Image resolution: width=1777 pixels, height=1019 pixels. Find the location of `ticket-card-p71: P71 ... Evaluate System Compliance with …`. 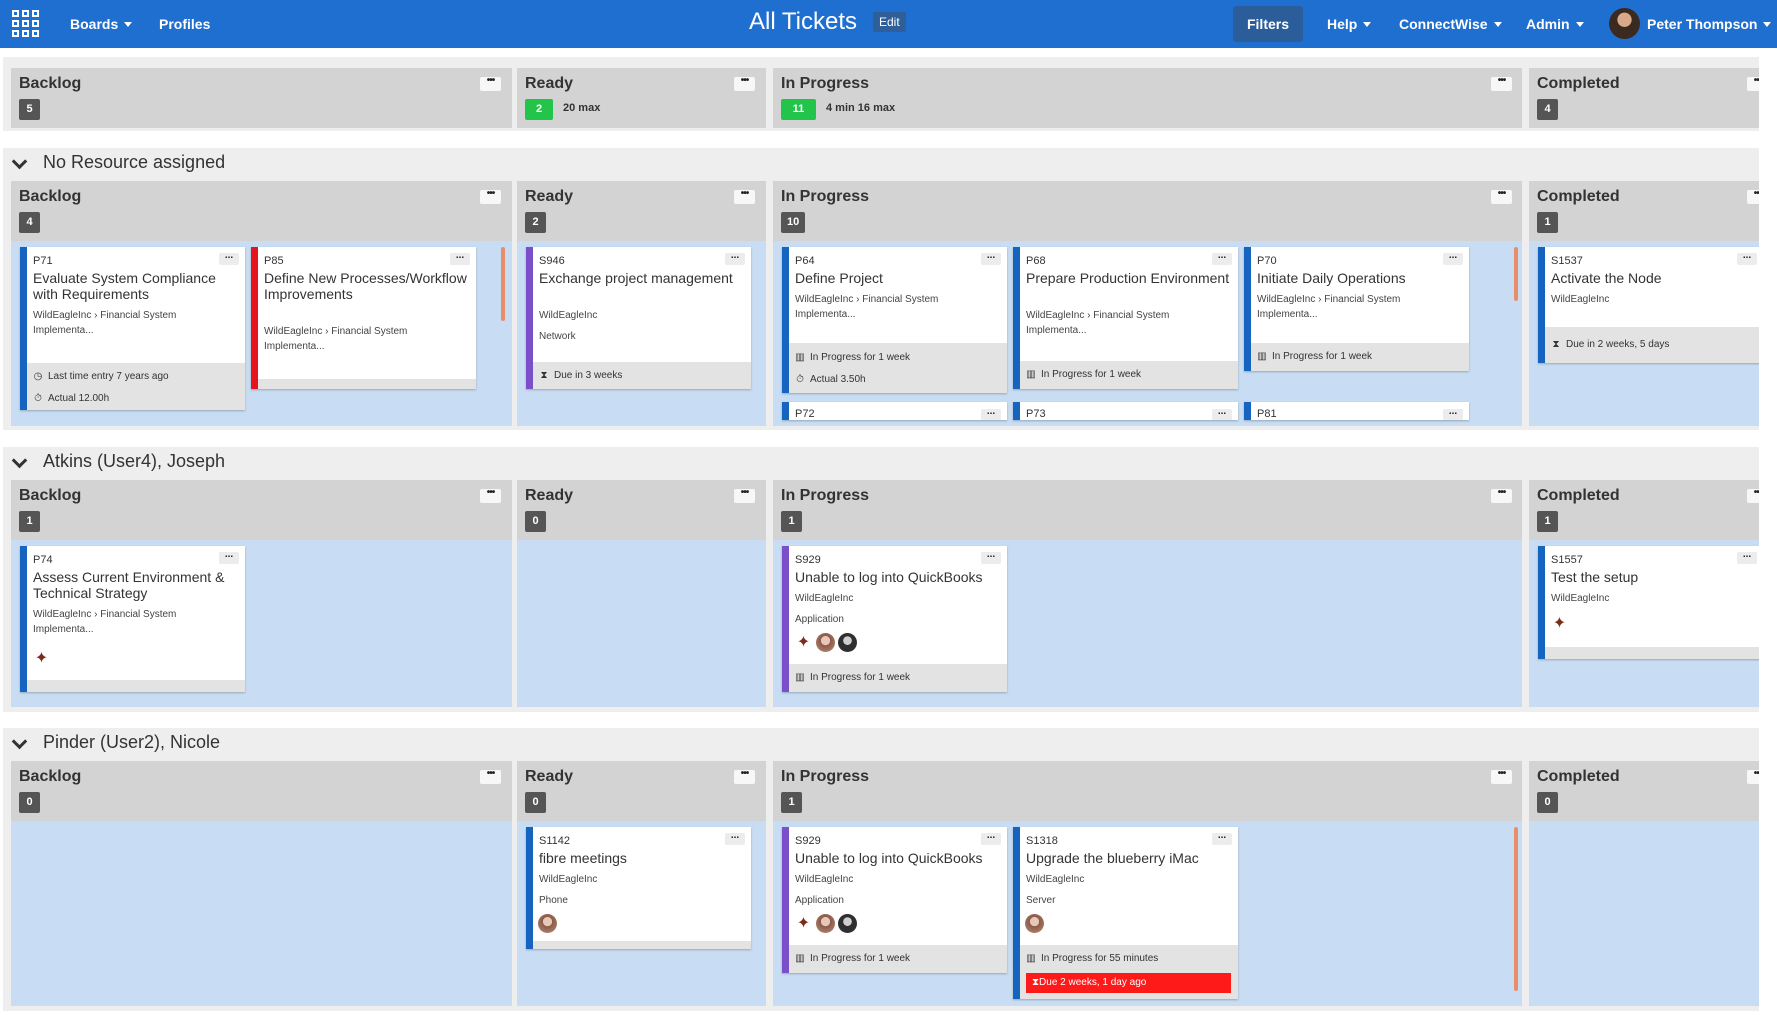

ticket-card-p71: P71 ... Evaluate System Compliance with … is located at coordinates (132, 328).